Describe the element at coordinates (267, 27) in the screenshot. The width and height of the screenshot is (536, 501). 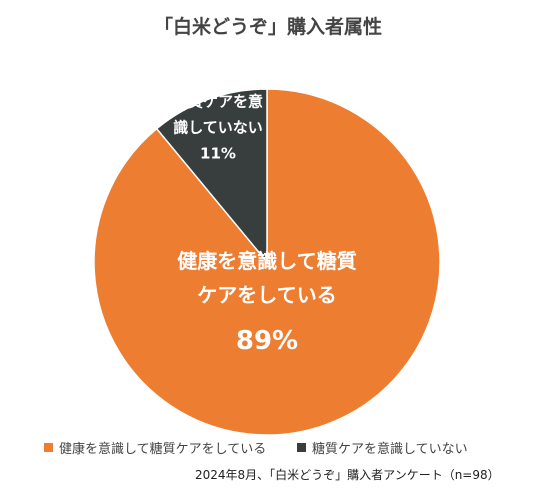
I see `chart-title: 「白米どうぞ」購入者属性` at that location.